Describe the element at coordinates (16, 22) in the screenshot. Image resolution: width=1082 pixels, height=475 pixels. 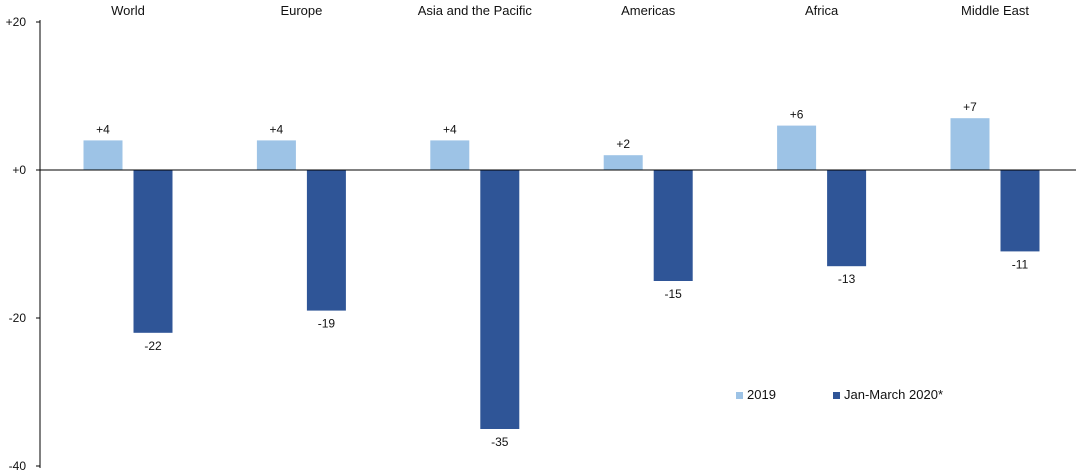
I see `y-tick-label: +20` at that location.